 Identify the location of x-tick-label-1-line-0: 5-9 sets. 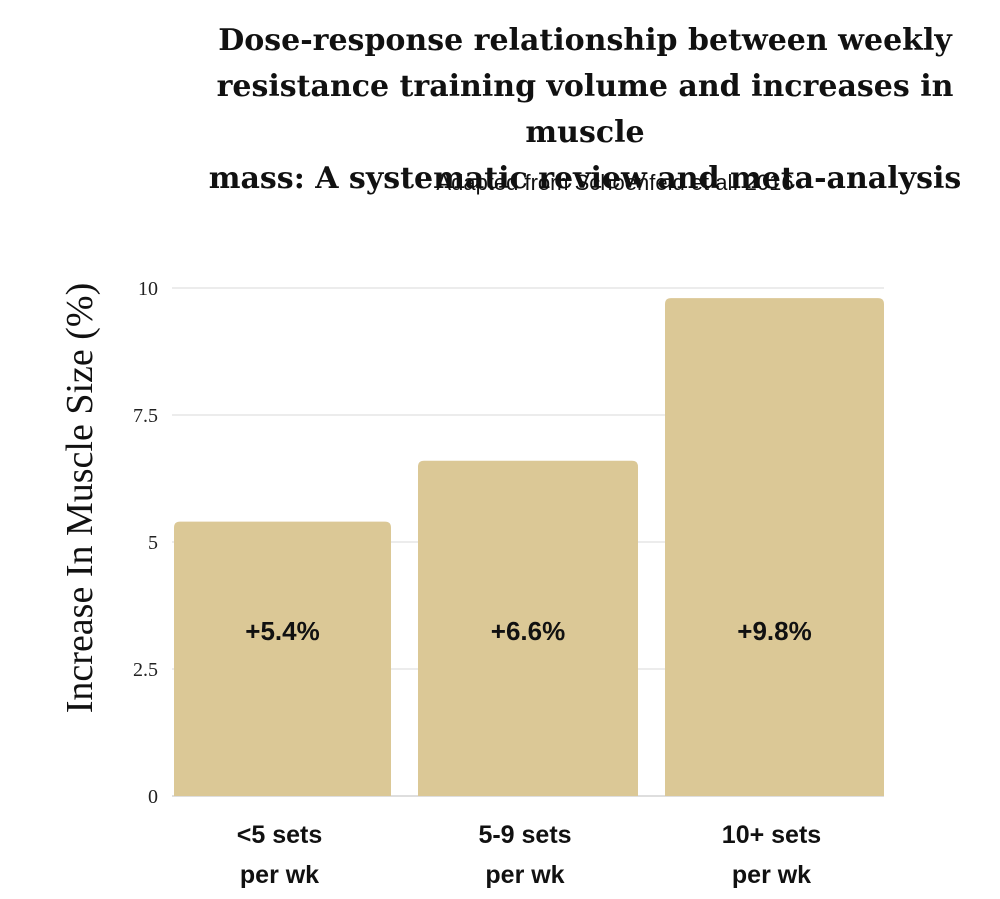
(524, 835).